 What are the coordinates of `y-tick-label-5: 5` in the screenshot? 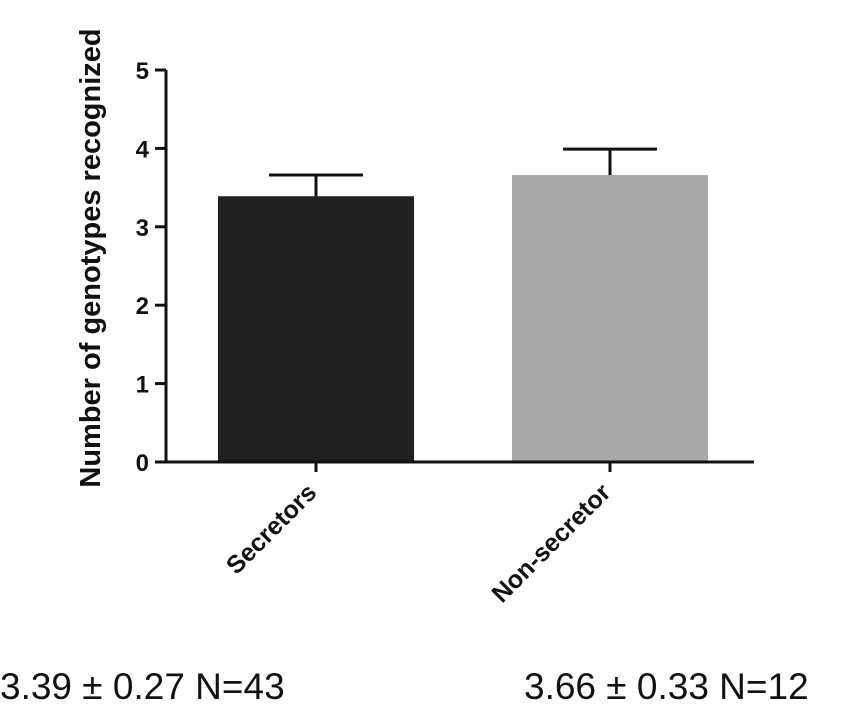 It's located at (142, 71).